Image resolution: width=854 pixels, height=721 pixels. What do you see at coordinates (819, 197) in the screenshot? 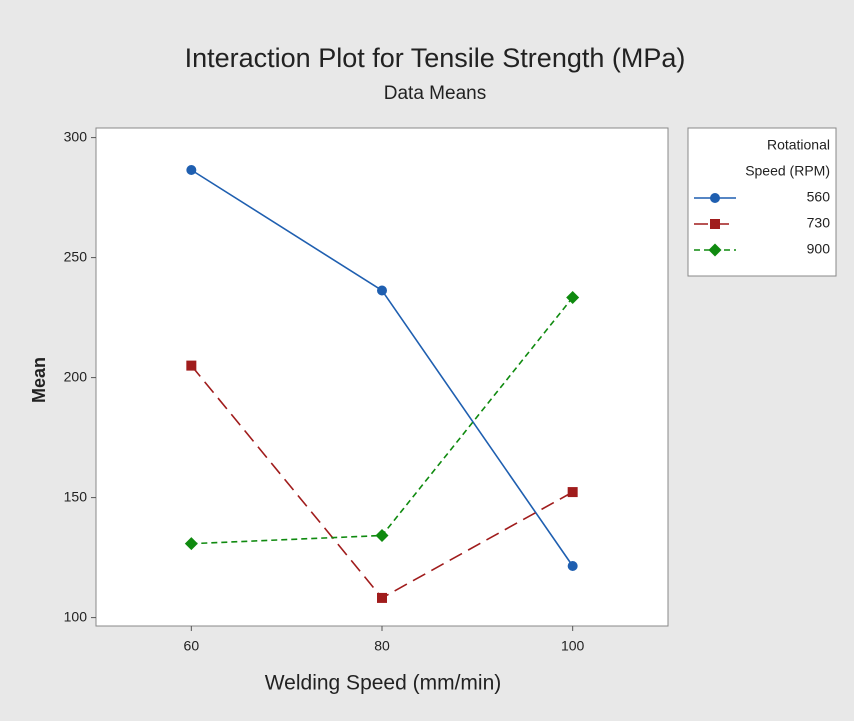
I see `legend-label: 560` at bounding box center [819, 197].